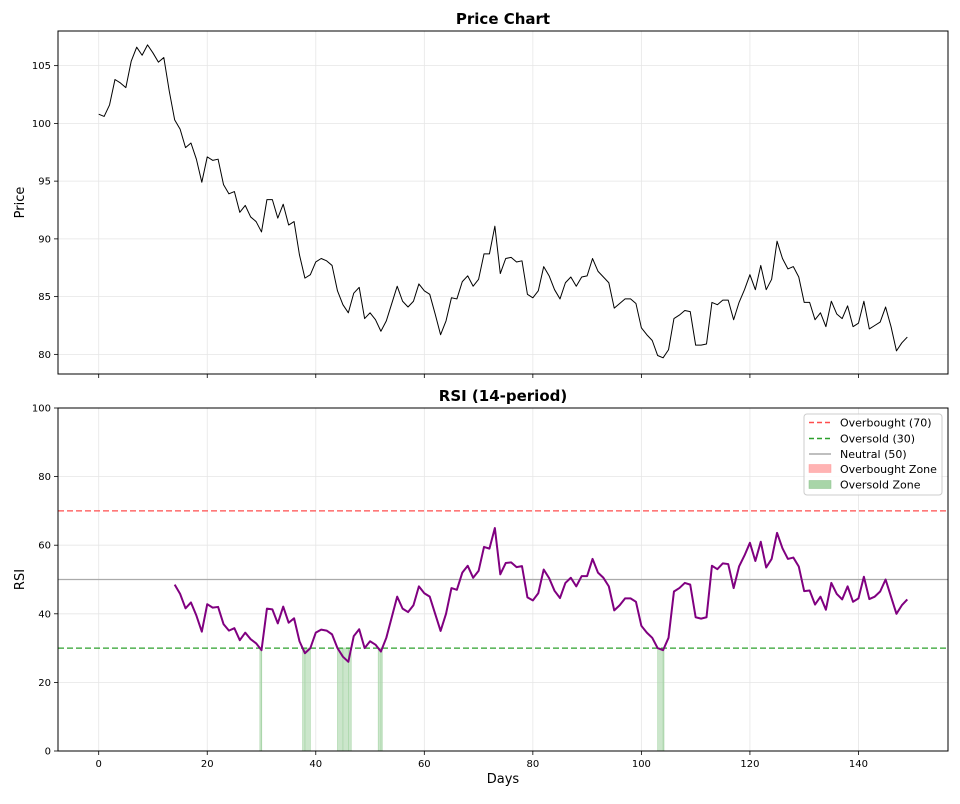  Describe the element at coordinates (820, 469) in the screenshot. I see `legend-overbought-zone-swatch` at that location.